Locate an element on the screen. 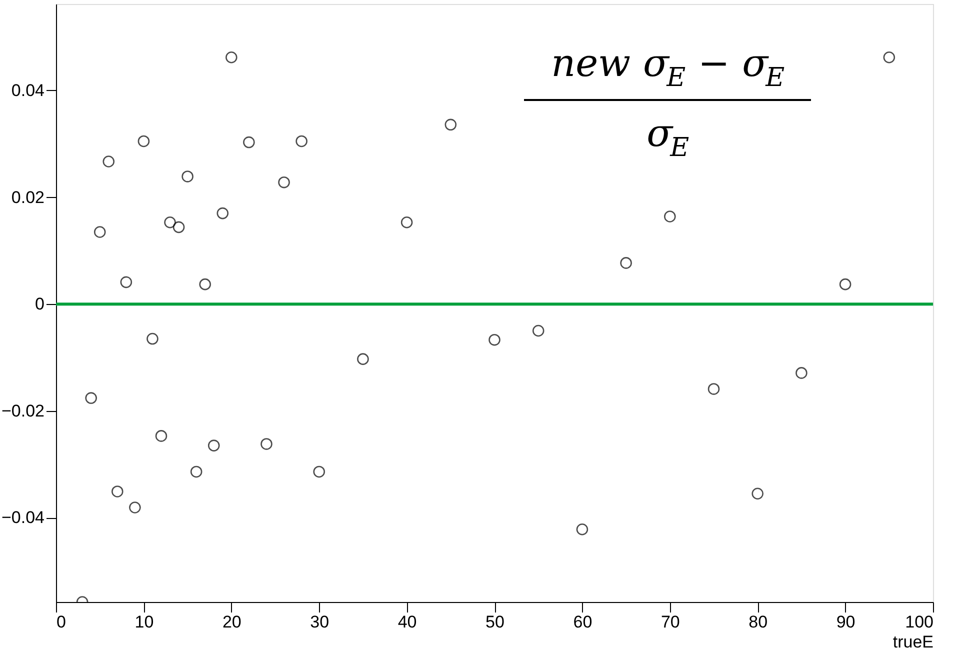 This screenshot has height=666, width=966. x-tick-label: 100 is located at coordinates (919, 622).